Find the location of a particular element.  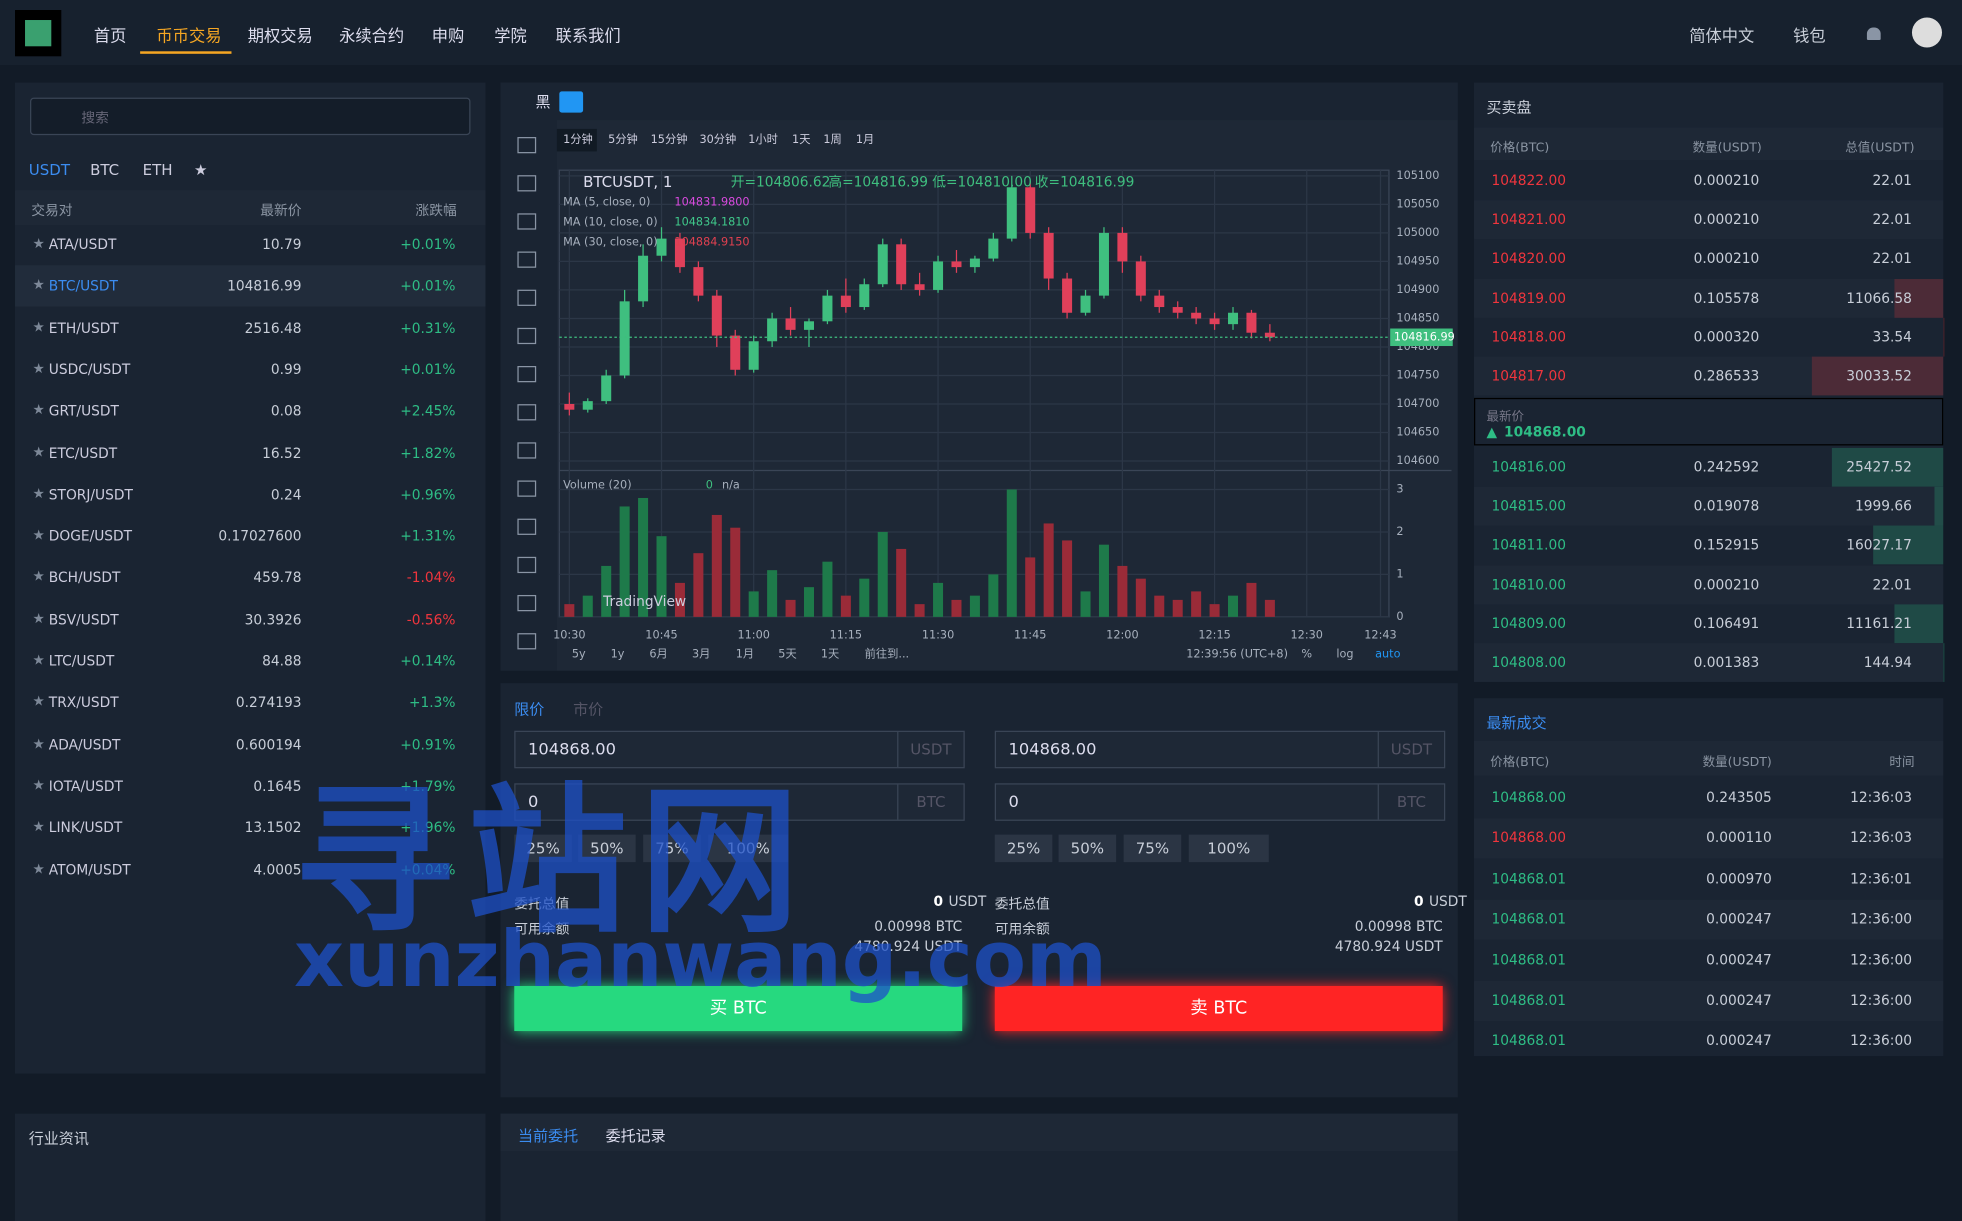

nav-item: 申购 is located at coordinates (448, 37).